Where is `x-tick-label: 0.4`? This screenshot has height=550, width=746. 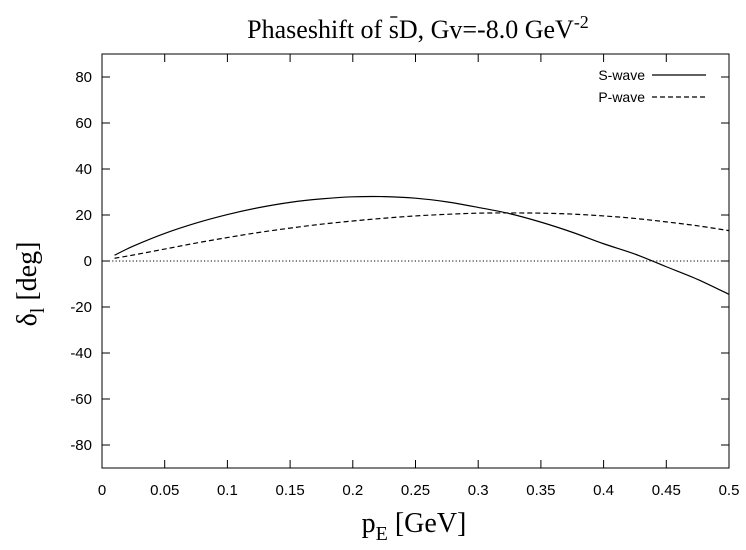
x-tick-label: 0.4 is located at coordinates (603, 490).